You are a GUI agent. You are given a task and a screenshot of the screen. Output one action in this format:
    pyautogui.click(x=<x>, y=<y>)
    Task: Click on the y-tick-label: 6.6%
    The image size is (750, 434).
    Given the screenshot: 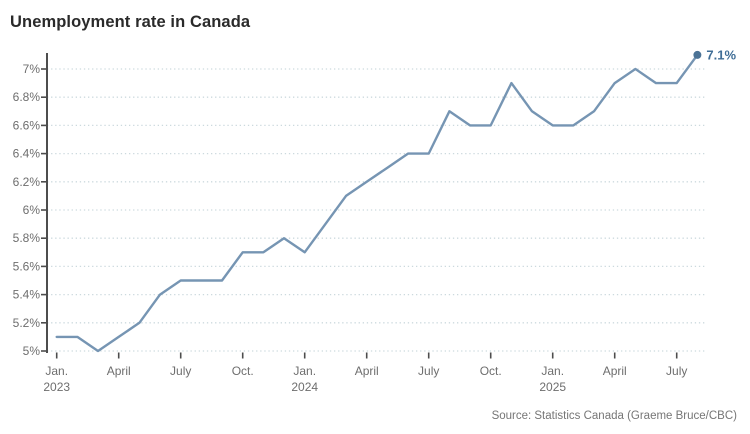 What is the action you would take?
    pyautogui.click(x=27, y=125)
    